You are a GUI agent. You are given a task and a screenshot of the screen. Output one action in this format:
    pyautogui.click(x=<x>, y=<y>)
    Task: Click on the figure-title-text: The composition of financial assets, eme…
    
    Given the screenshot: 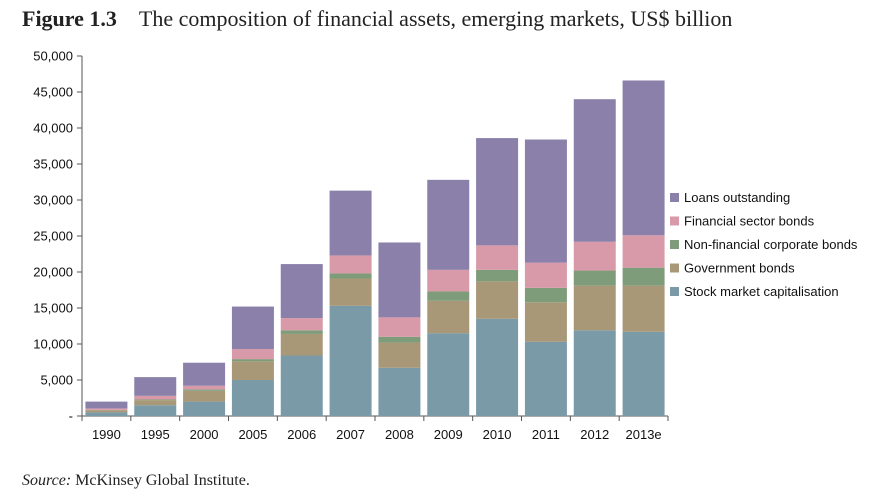 What is the action you would take?
    pyautogui.click(x=435, y=18)
    